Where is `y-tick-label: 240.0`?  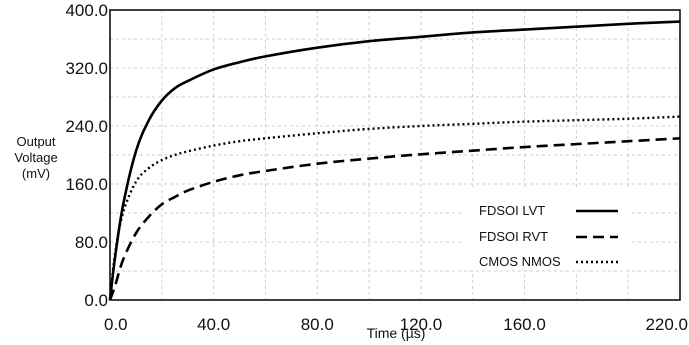
y-tick-label: 240.0 is located at coordinates (86, 126).